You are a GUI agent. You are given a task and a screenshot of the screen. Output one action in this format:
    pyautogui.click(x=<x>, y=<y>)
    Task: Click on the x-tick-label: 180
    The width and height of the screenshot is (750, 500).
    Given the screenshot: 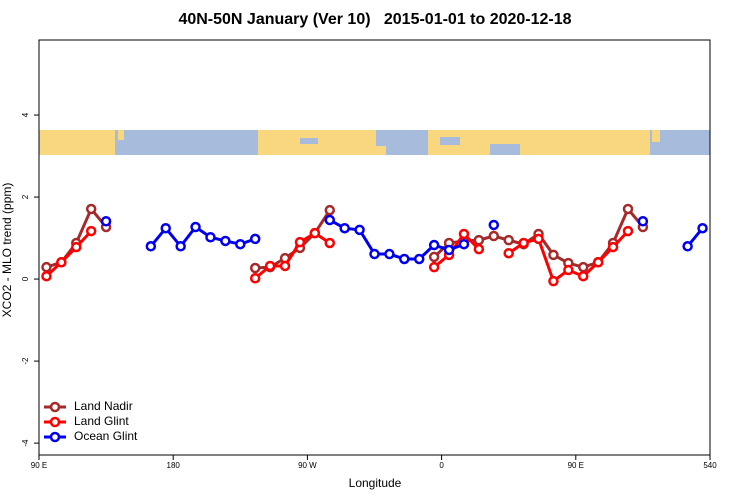 What is the action you would take?
    pyautogui.click(x=174, y=465)
    